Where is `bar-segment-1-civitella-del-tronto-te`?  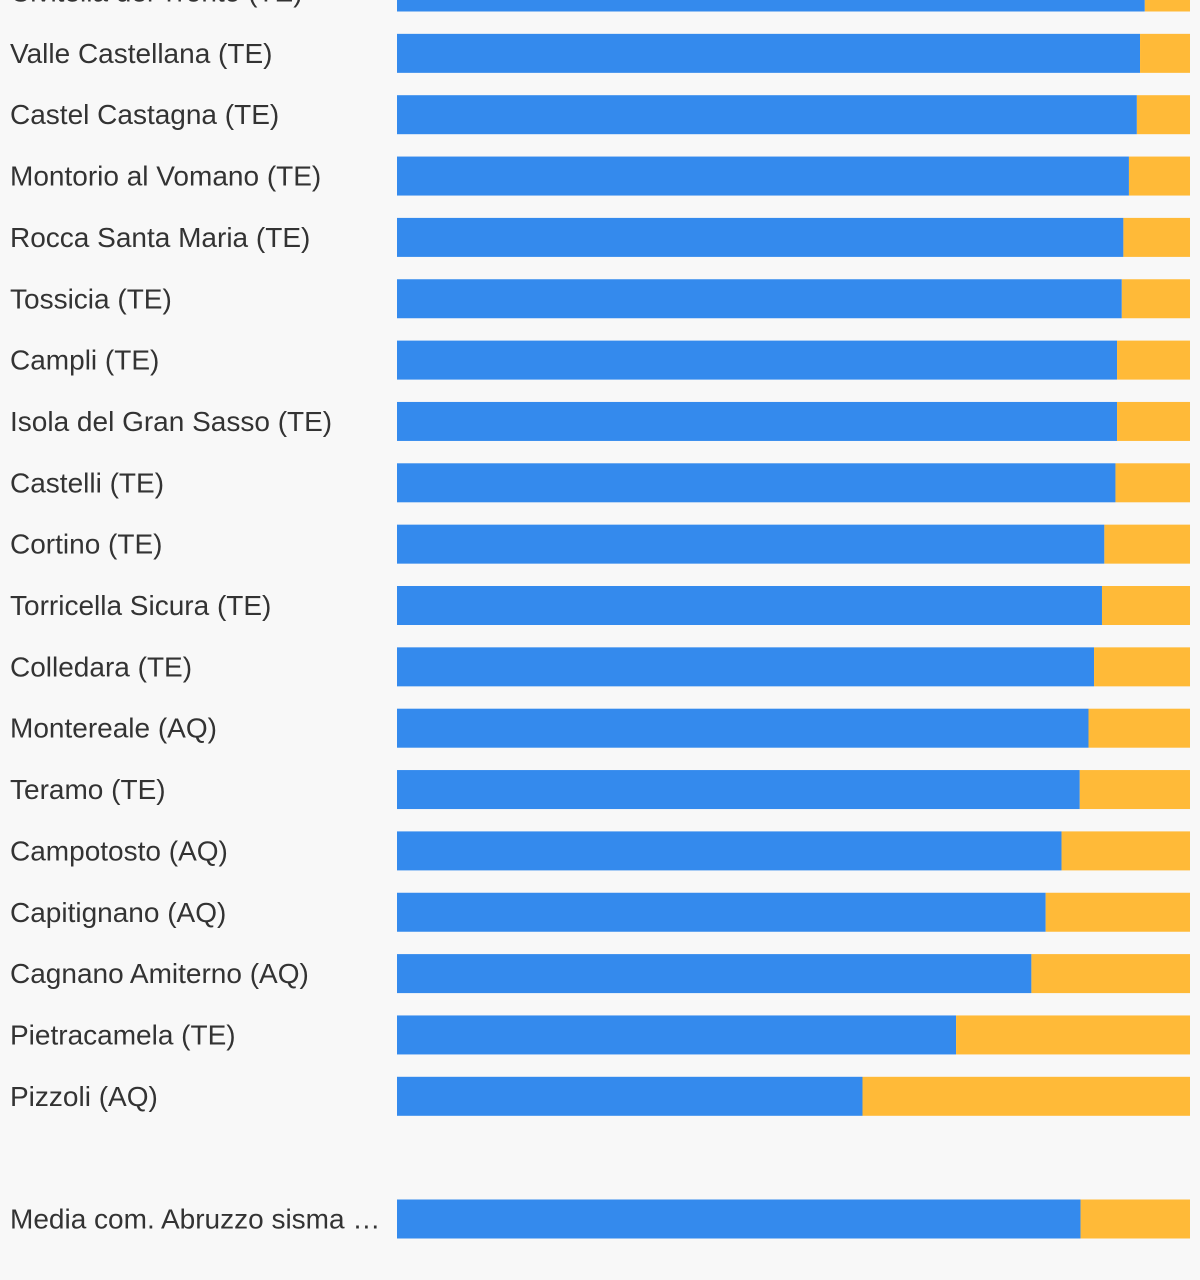
bar-segment-1-civitella-del-tronto-te is located at coordinates (771, 6).